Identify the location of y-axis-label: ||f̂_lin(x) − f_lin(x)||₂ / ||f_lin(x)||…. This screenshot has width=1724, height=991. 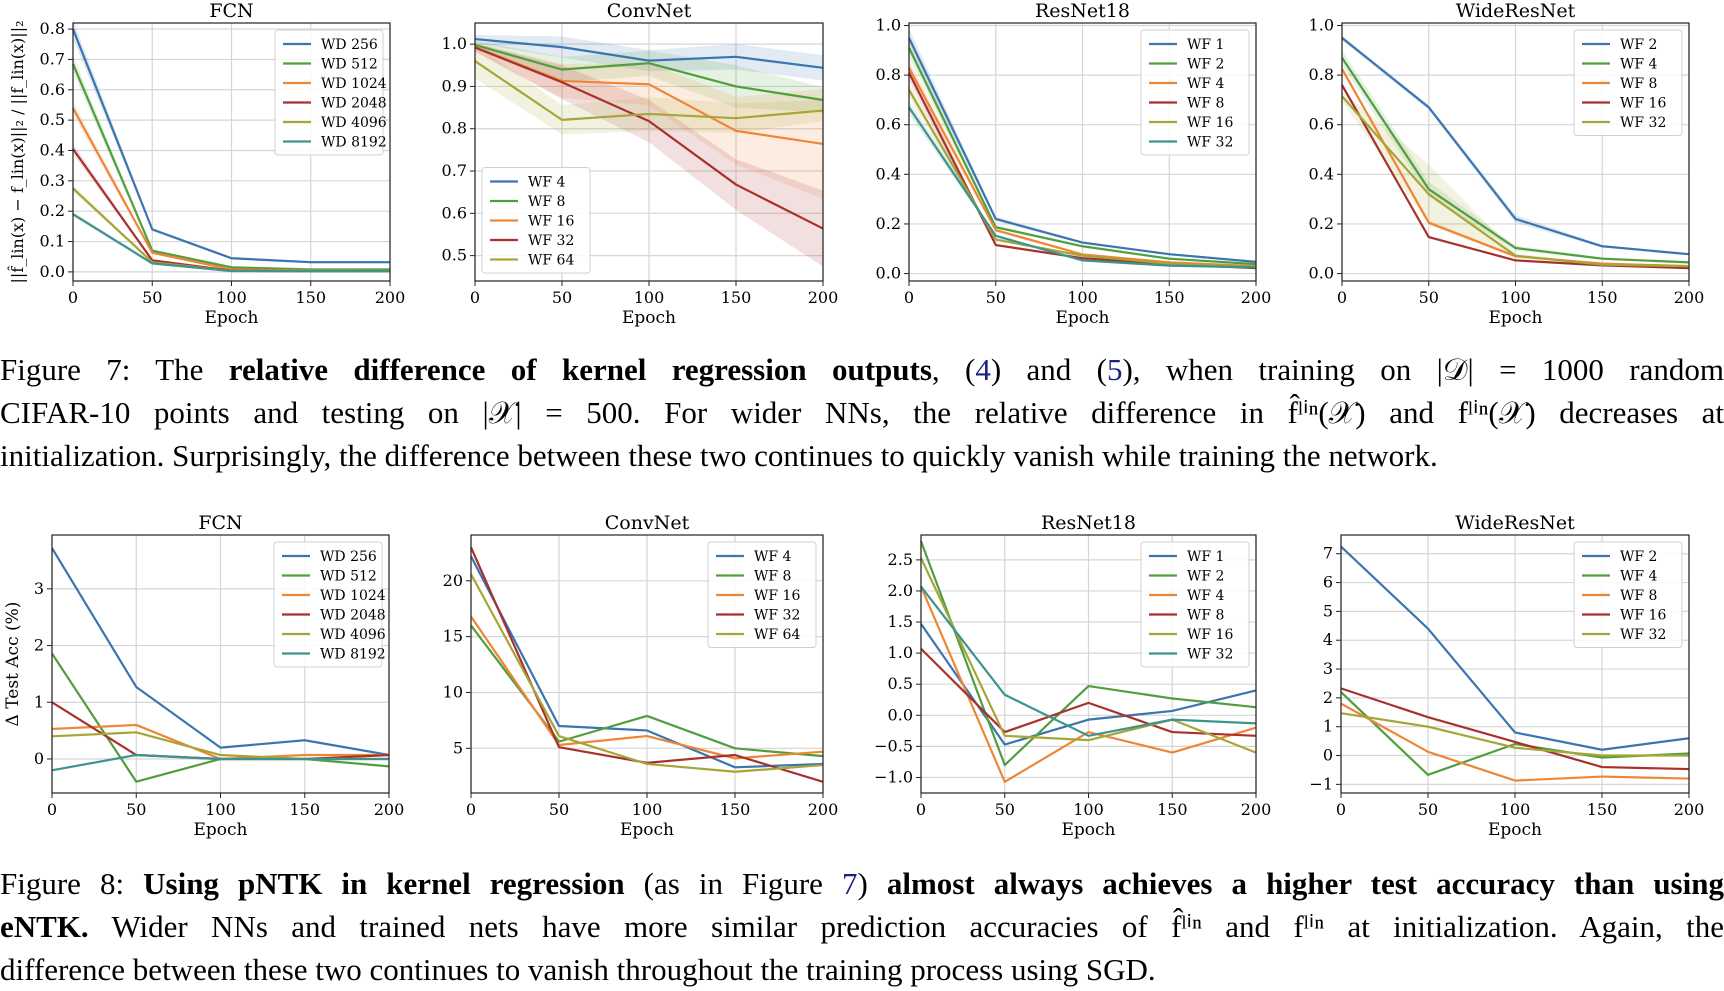
(17, 152).